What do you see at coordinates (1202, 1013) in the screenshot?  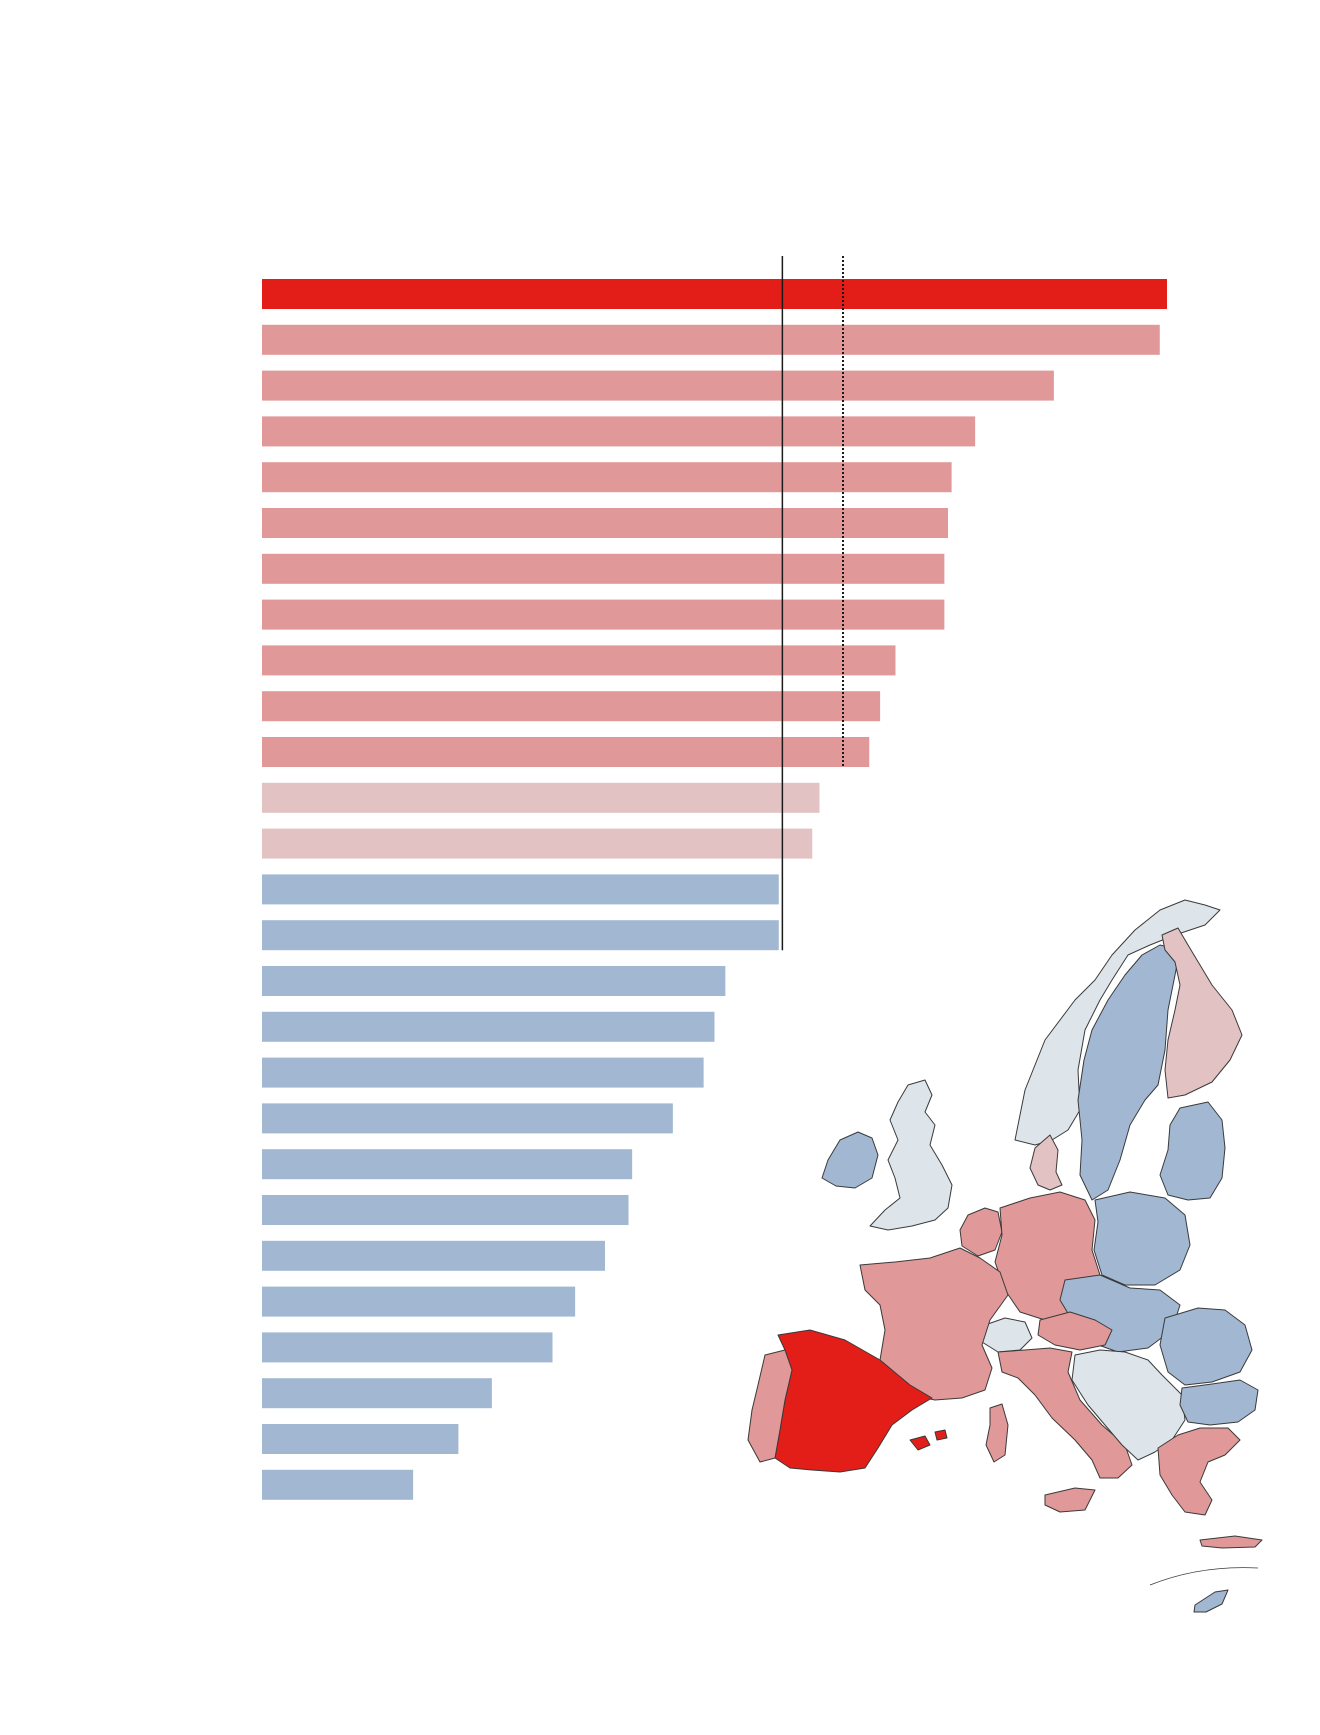 I see `map-region-finland` at bounding box center [1202, 1013].